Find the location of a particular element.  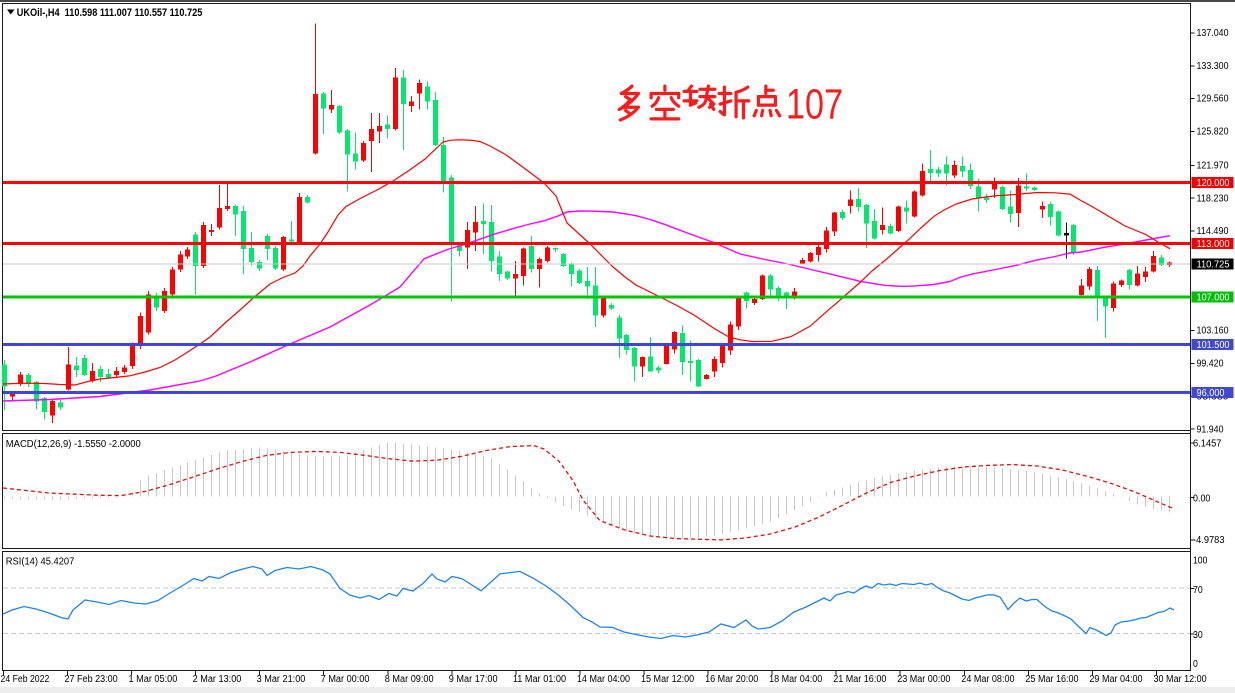

svg-text: MACD(12,26,9) -1.5550 -2.0000 is located at coordinates (73, 444).